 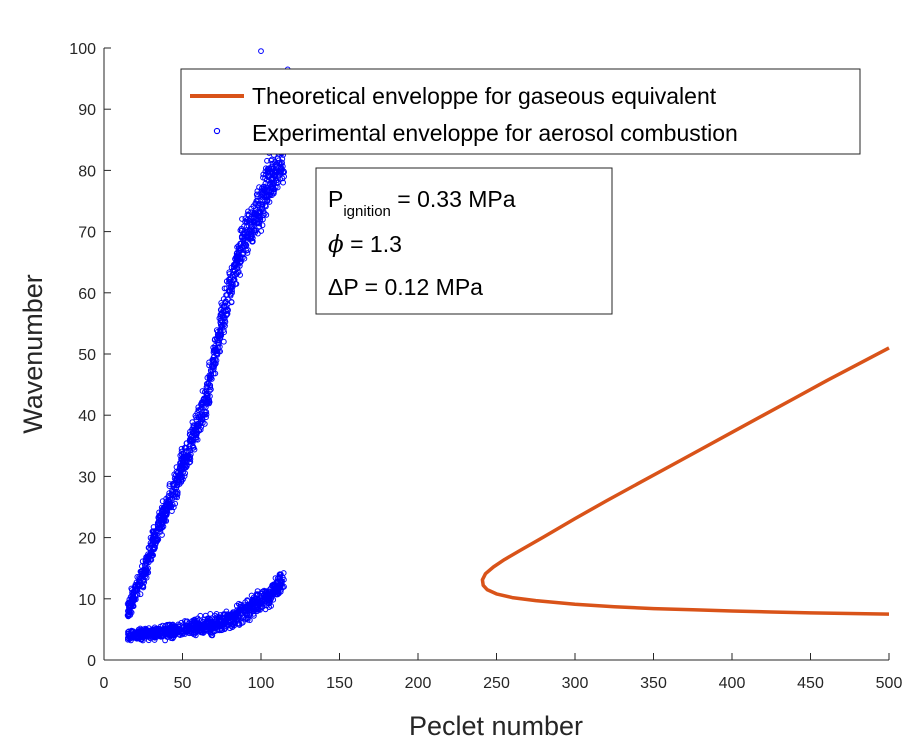 What do you see at coordinates (82, 49) in the screenshot?
I see `y-tick-label: 100` at bounding box center [82, 49].